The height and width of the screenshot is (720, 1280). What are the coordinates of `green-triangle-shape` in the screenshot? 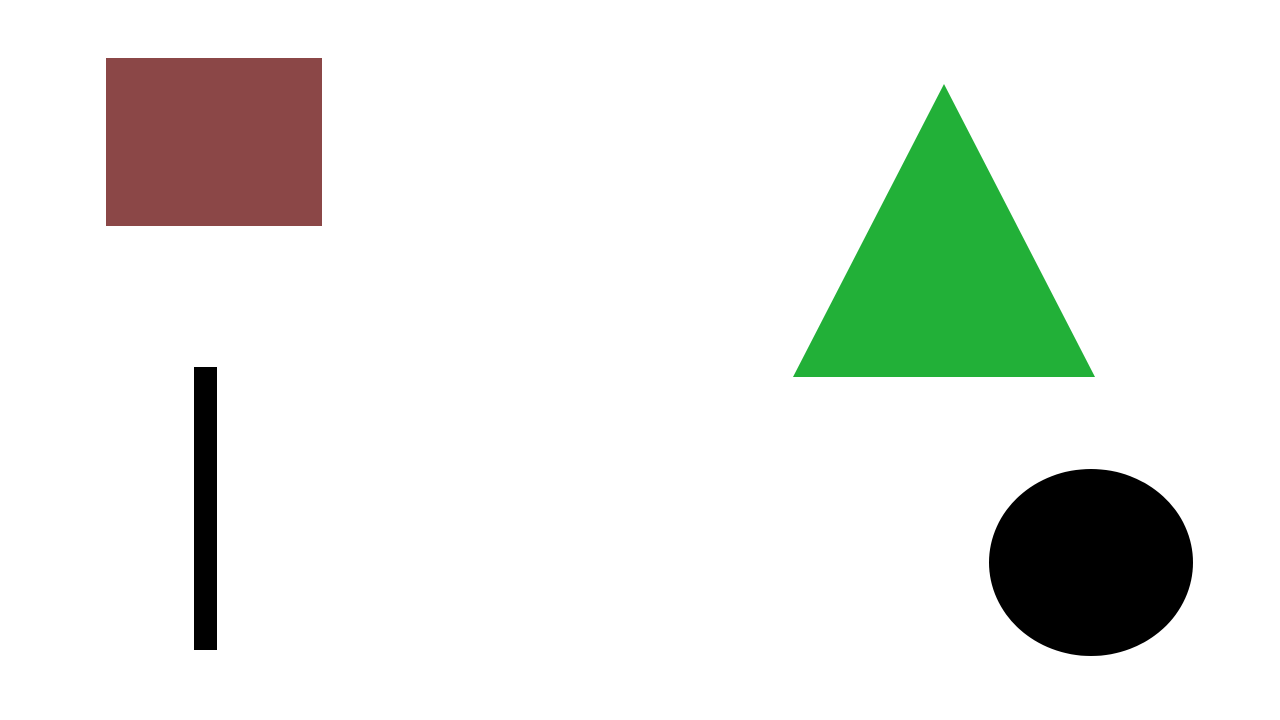 It's located at (944, 230).